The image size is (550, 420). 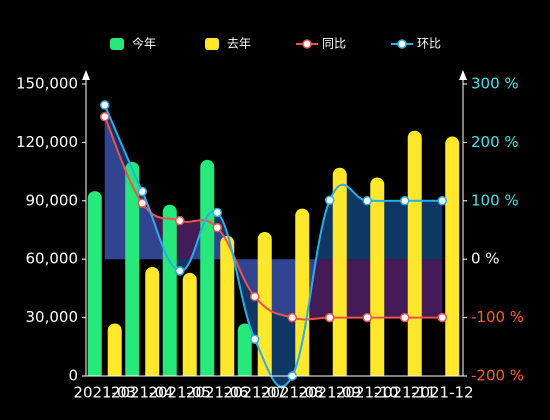 I want to click on y2-tick-label: 300 %, so click(x=495, y=84).